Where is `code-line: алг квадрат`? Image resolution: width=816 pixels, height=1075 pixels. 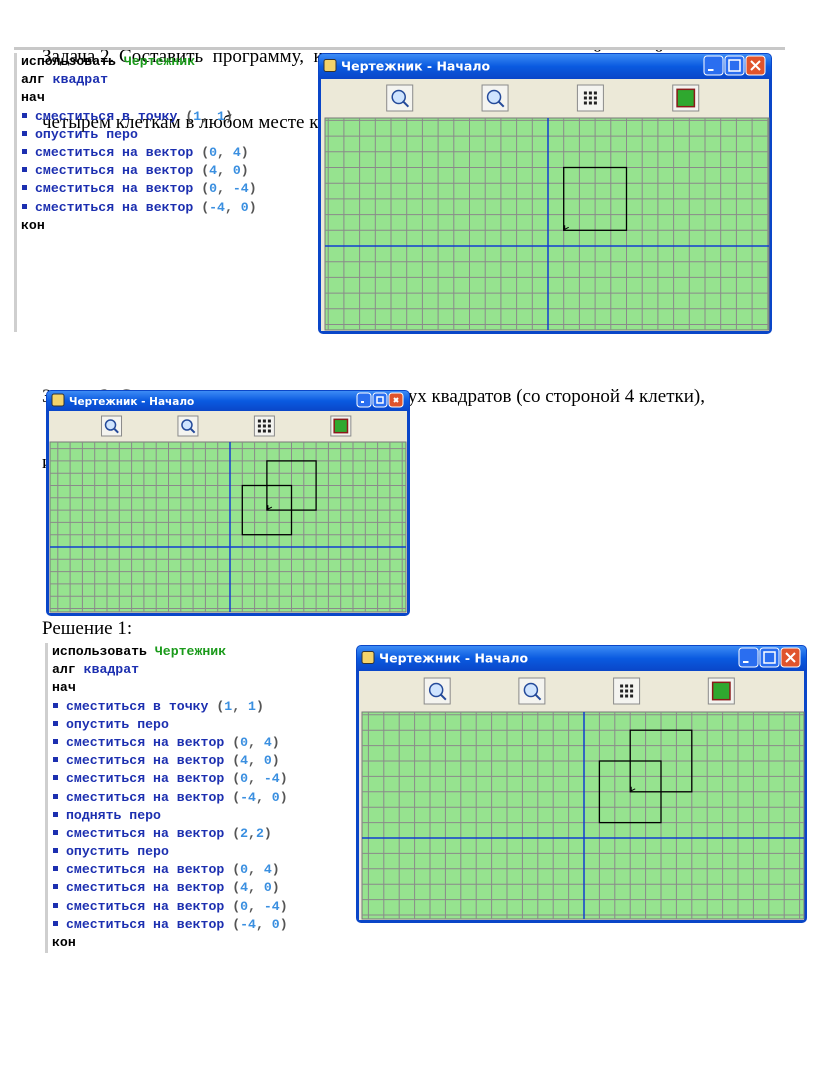
code-line: алг квадрат is located at coordinates (200, 670).